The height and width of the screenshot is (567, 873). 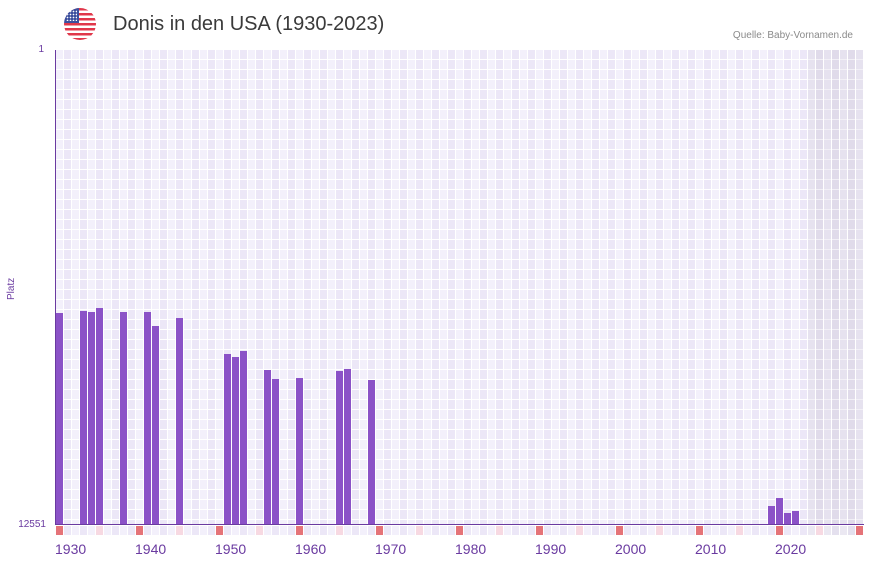 What do you see at coordinates (471, 549) in the screenshot?
I see `x-tick-label: 1980` at bounding box center [471, 549].